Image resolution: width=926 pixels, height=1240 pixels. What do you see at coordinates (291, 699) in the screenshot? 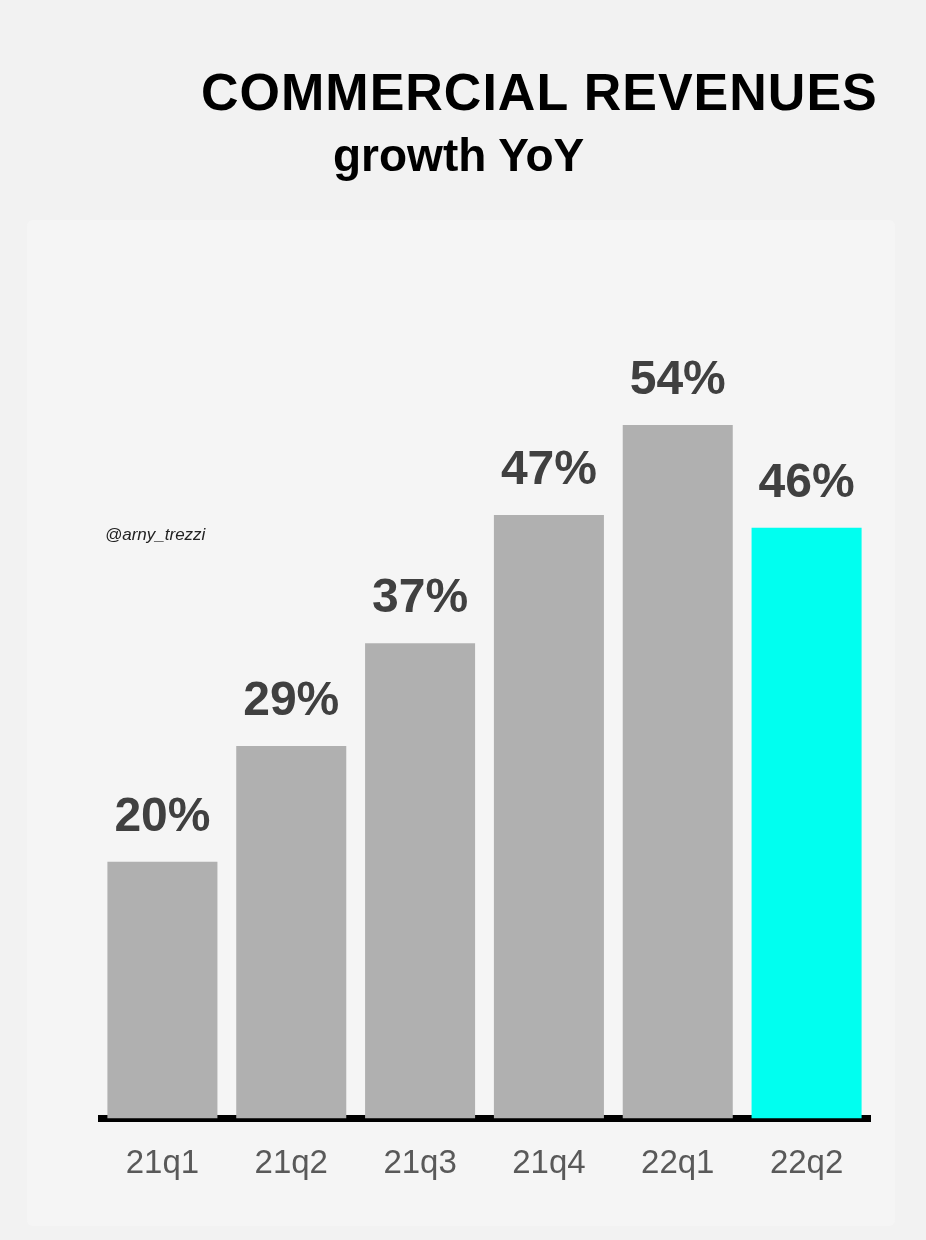
I see `data-label: 29%` at bounding box center [291, 699].